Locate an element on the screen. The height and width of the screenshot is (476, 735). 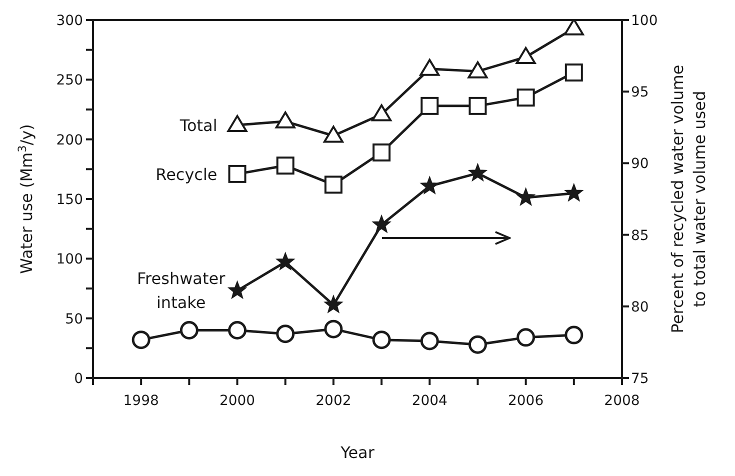
x-axis-title: Year is located at coordinates (357, 452).